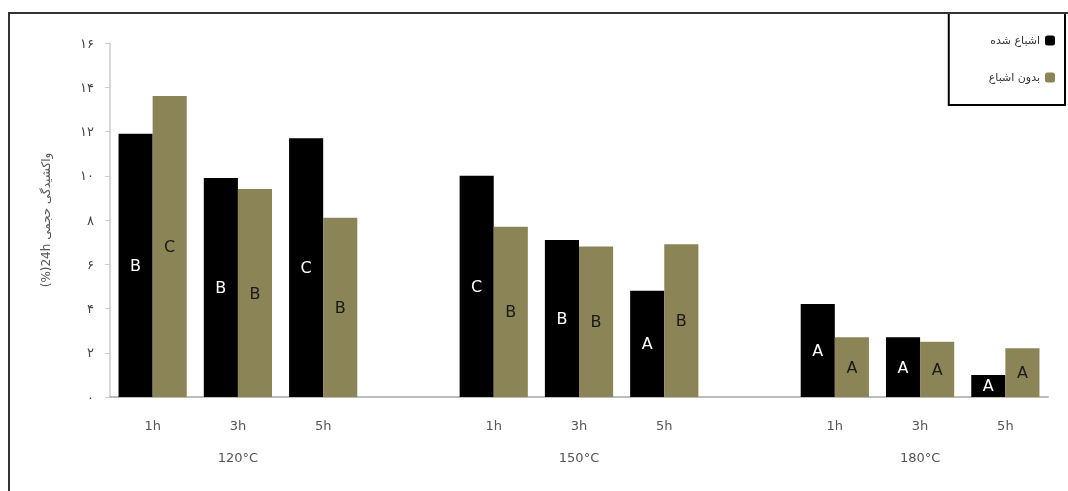 This screenshot has width=1068, height=491. I want to click on y-tick-label: ۴, so click(91, 308).